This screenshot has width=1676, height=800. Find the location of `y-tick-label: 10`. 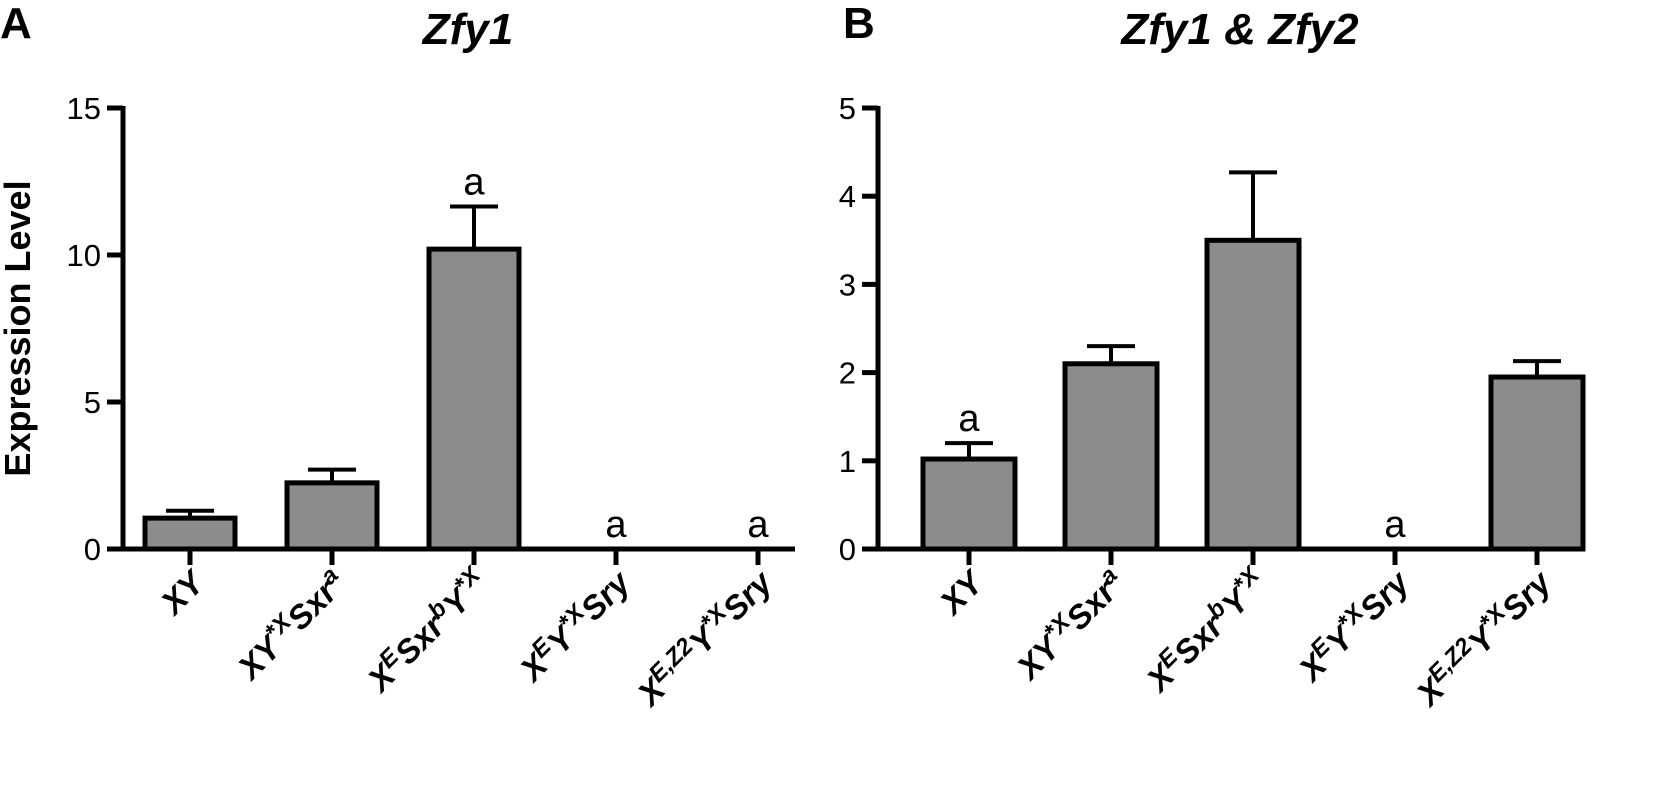

y-tick-label: 10 is located at coordinates (84, 255).